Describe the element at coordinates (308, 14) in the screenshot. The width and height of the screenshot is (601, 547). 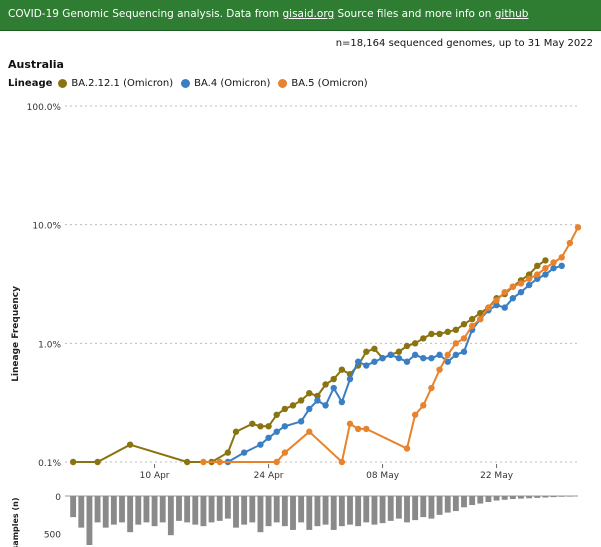
I see `gisaid-link: gisaid.org` at that location.